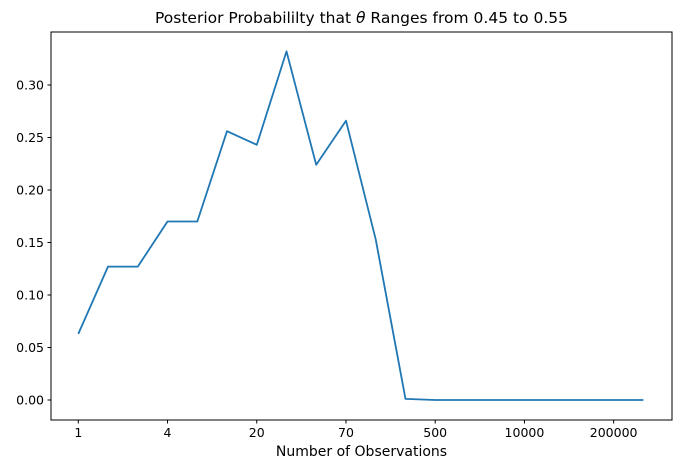 The image size is (680, 473). What do you see at coordinates (30, 242) in the screenshot?
I see `y-tick-label: 0.15` at bounding box center [30, 242].